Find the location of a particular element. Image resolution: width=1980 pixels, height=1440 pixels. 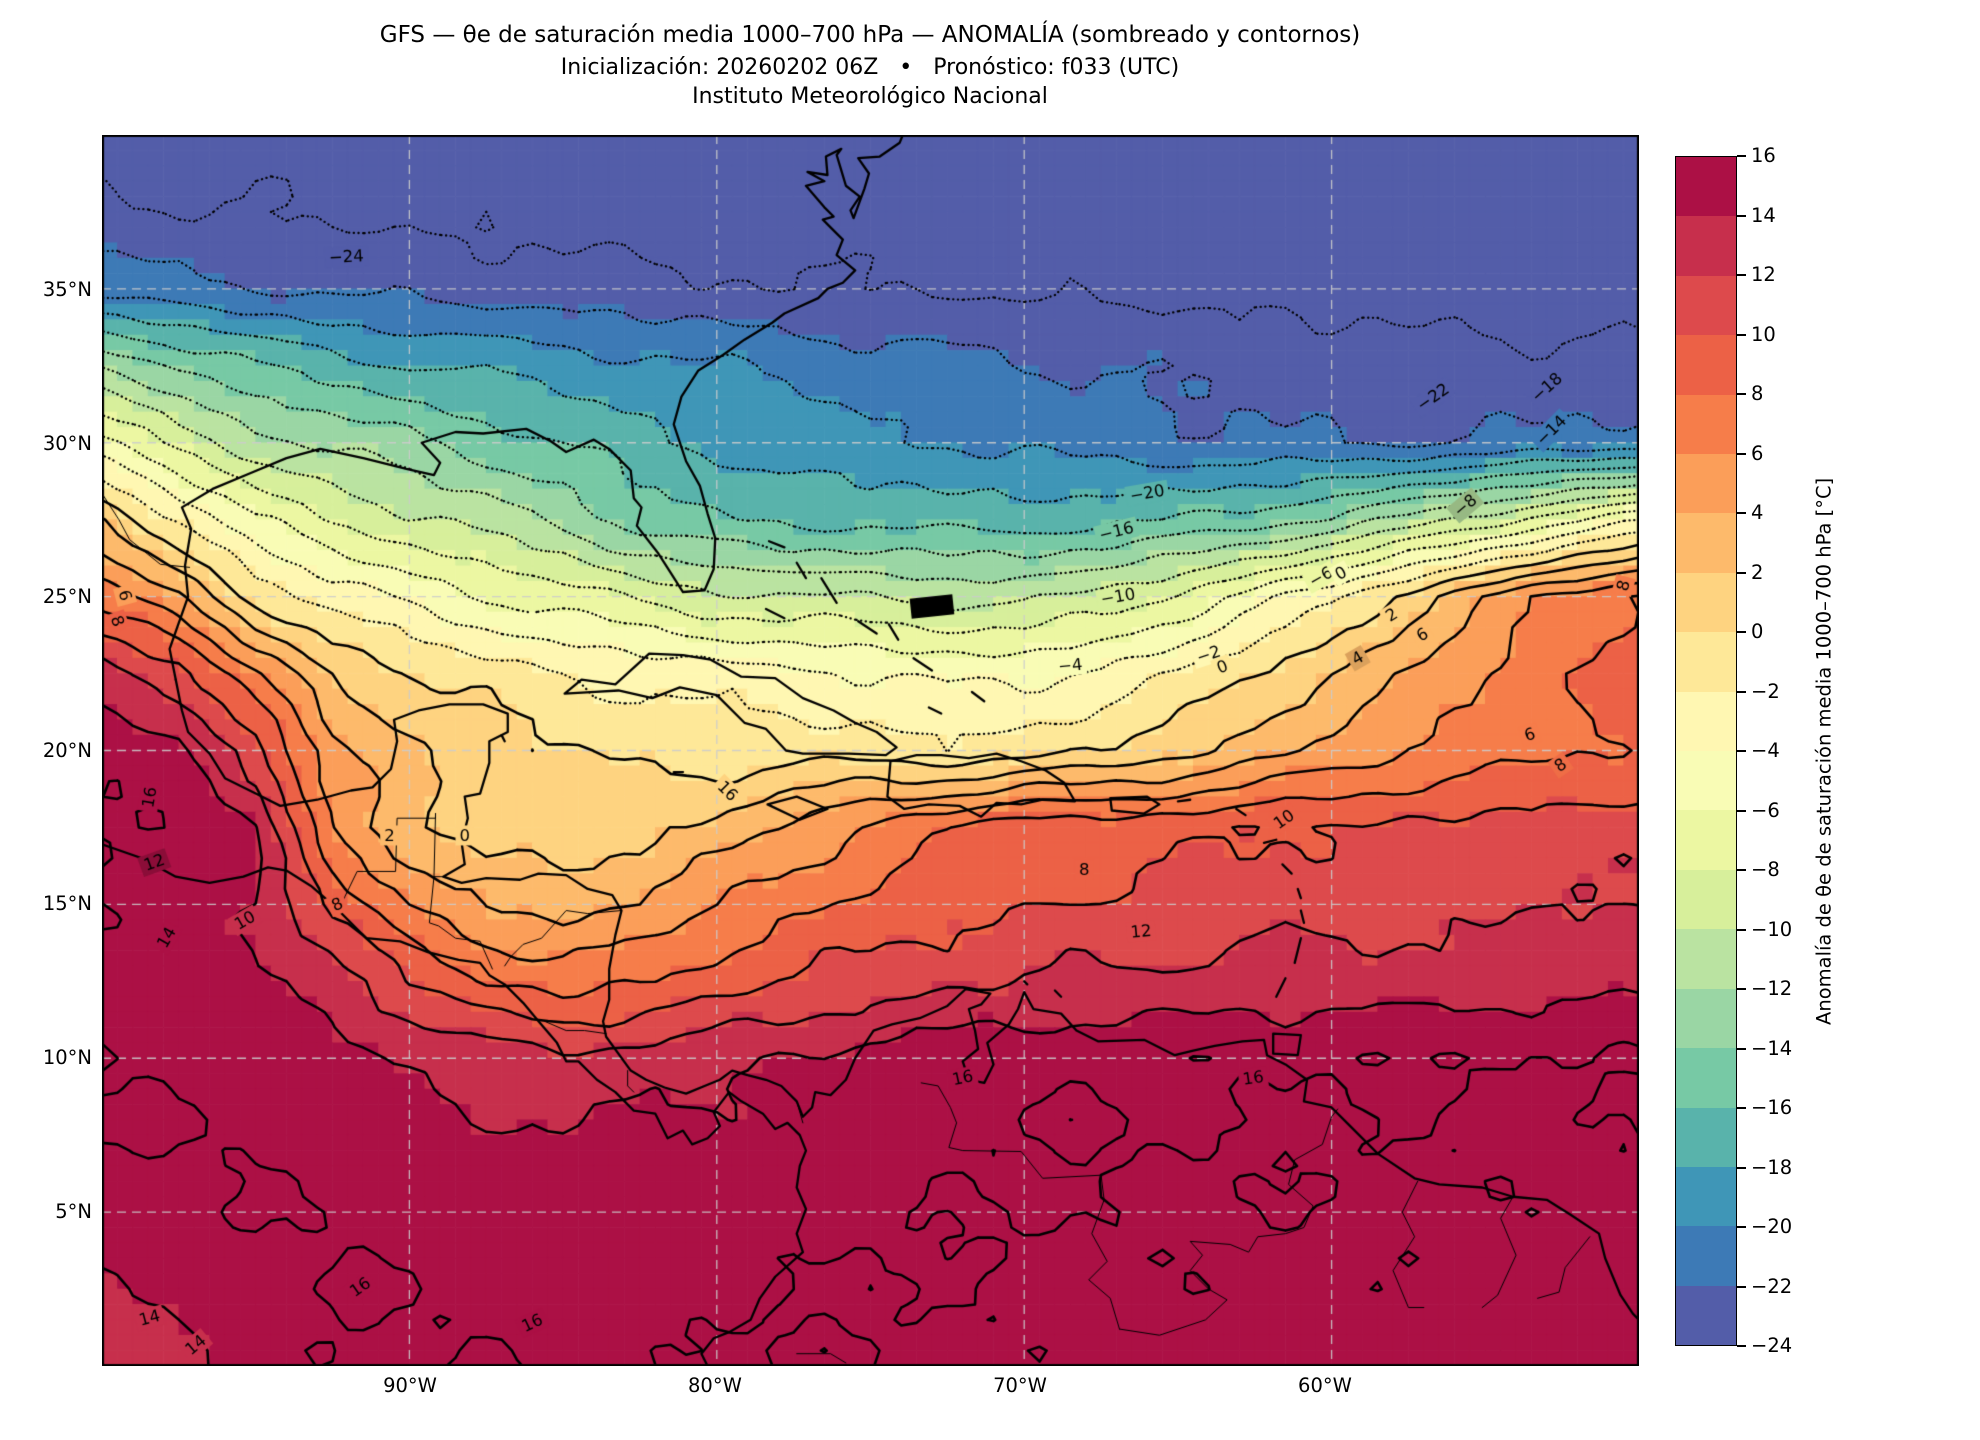

y-tick-label: 20°N is located at coordinates (67, 750).